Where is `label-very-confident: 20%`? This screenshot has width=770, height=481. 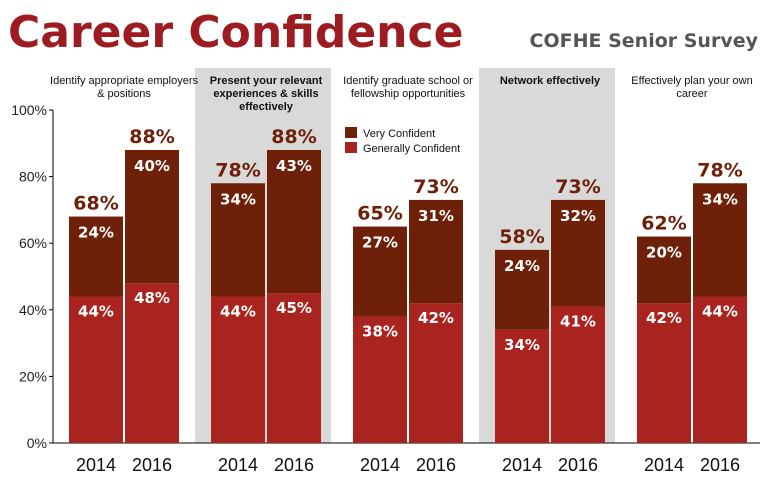 label-very-confident: 20% is located at coordinates (664, 253).